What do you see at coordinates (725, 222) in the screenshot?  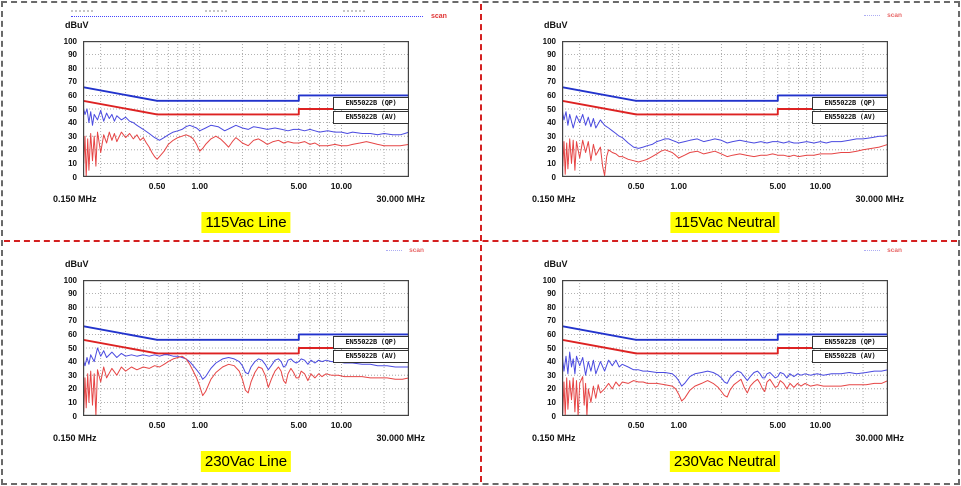 I see `chart-caption: 115Vac Neutral` at bounding box center [725, 222].